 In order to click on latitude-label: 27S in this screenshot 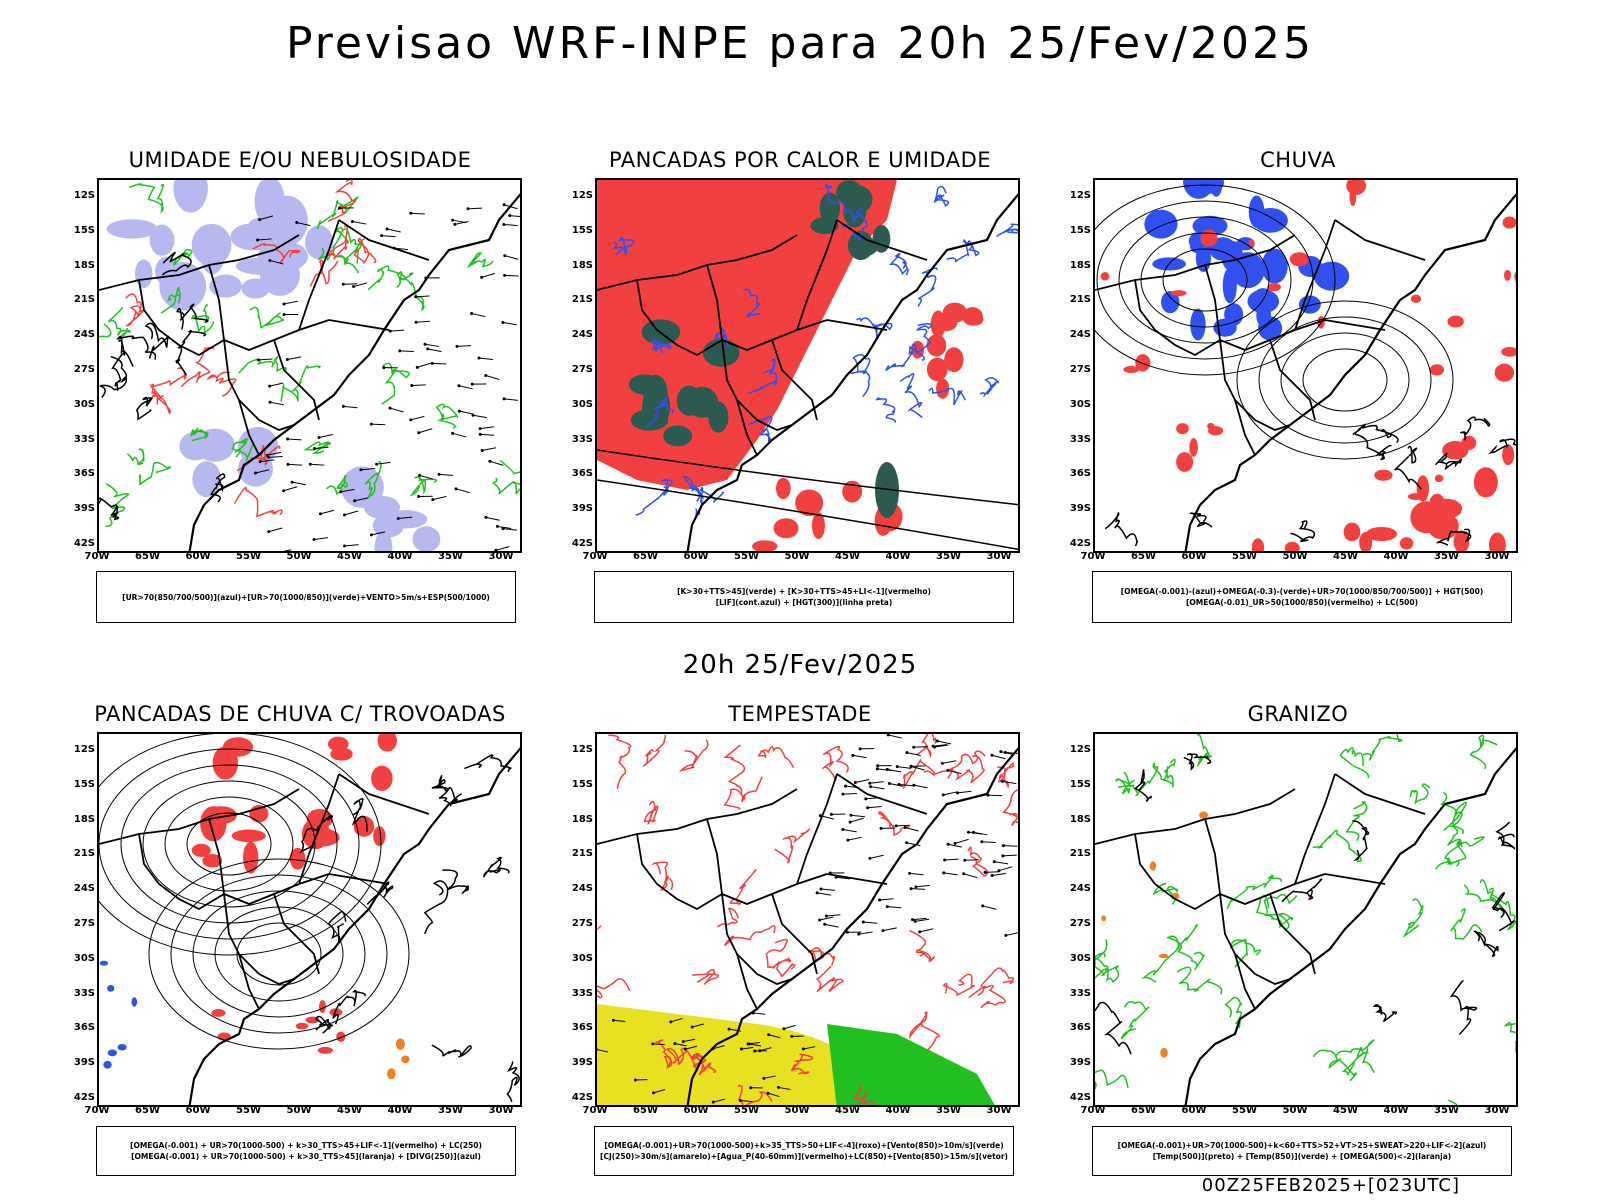, I will do `click(582, 923)`.